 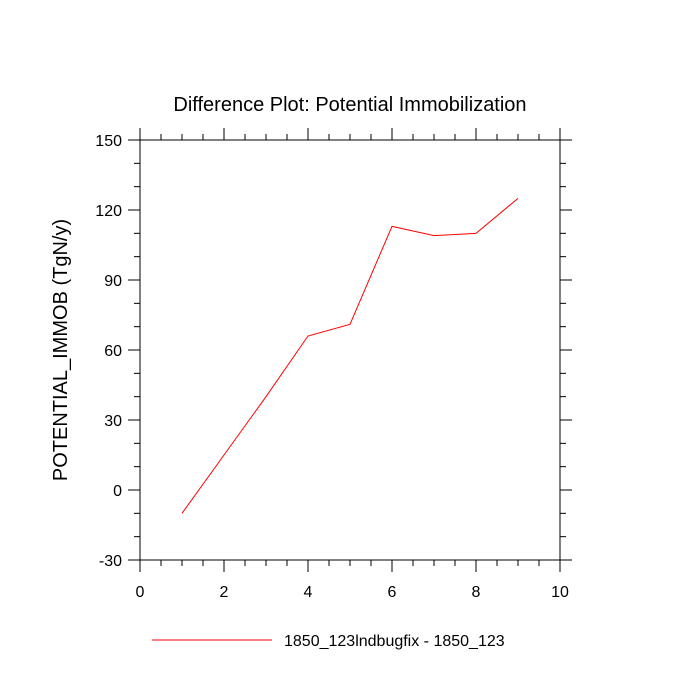 What do you see at coordinates (394, 641) in the screenshot?
I see `legend-label-series-0: 1850_123lndbugfix - 1850_123` at bounding box center [394, 641].